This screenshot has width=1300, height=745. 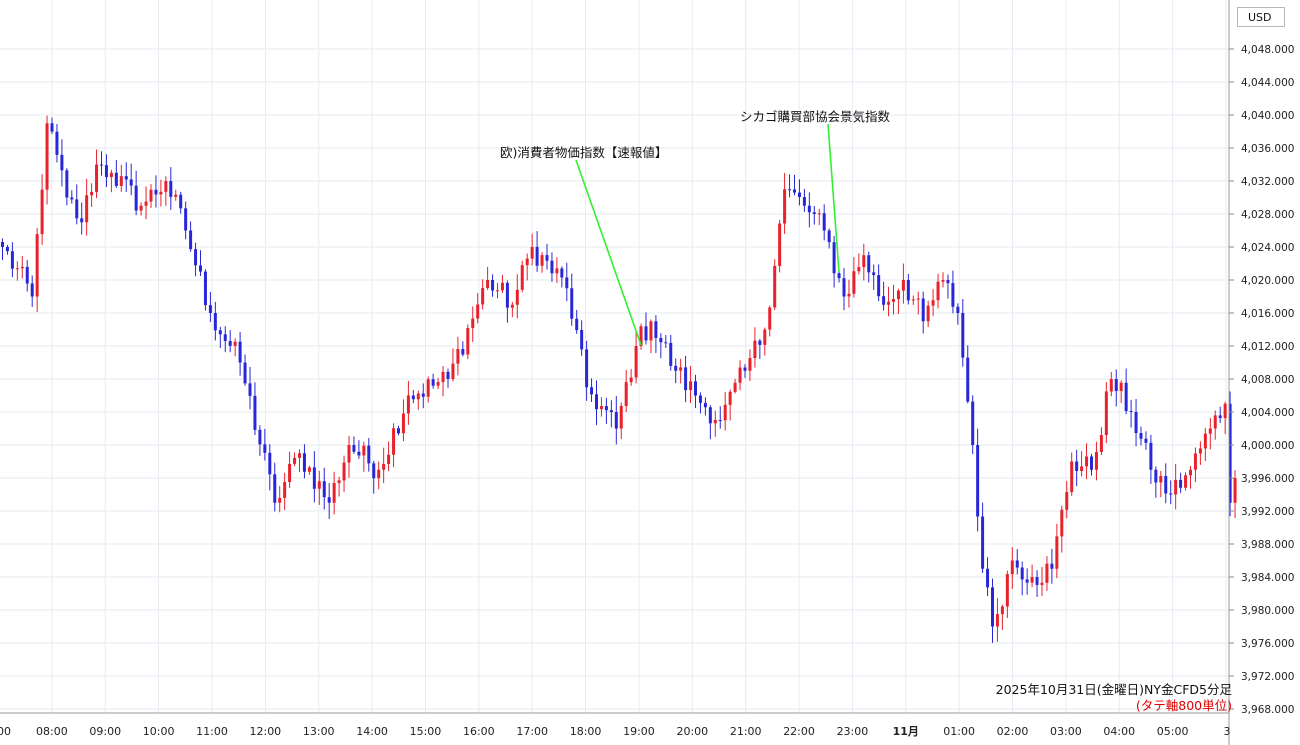 What do you see at coordinates (1267, 116) in the screenshot?
I see `y-tick-label: 4,040.000` at bounding box center [1267, 116].